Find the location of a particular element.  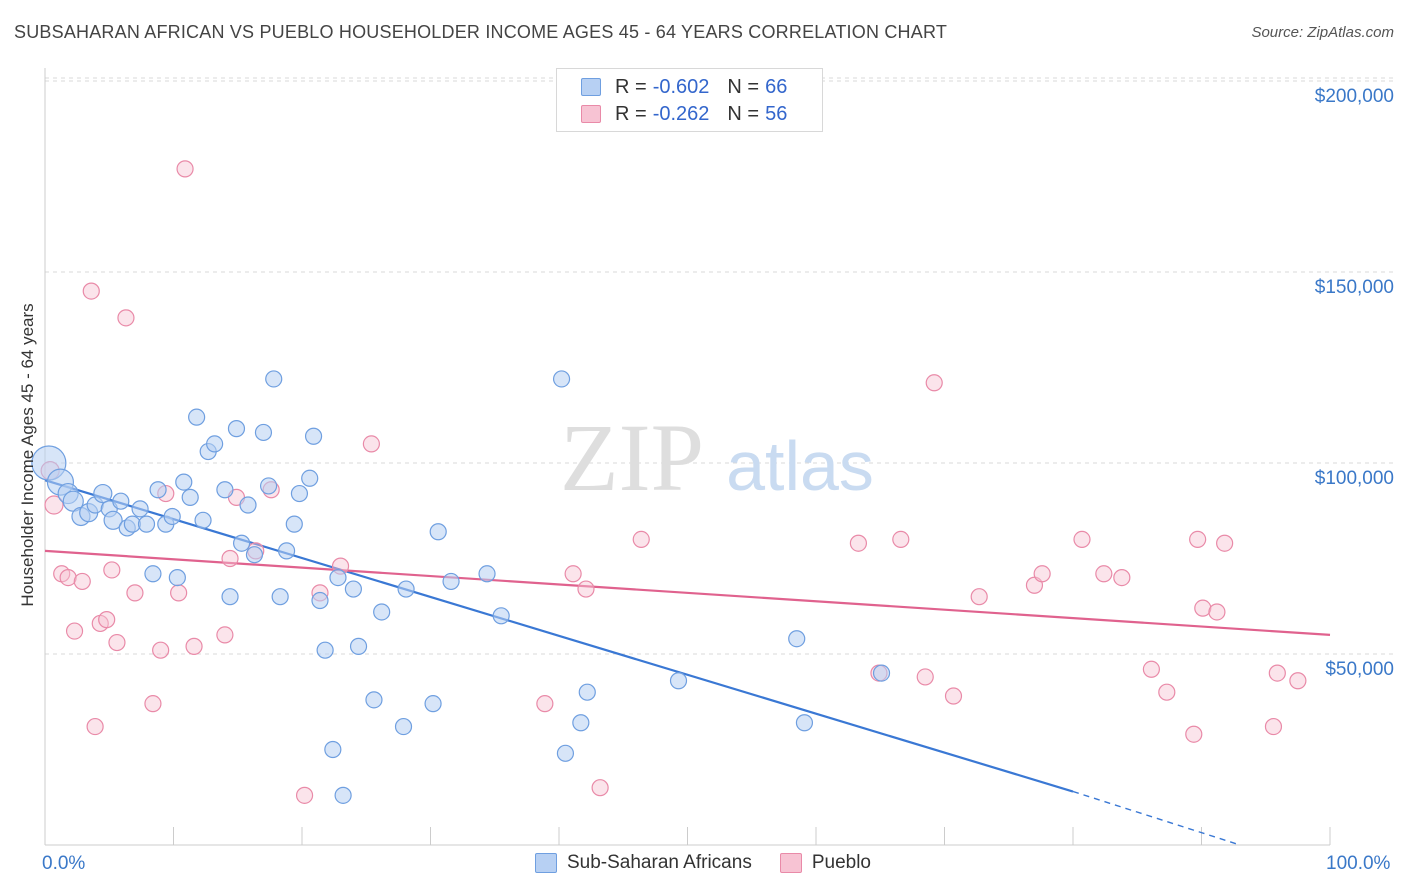

correlation-legend: R = -0.602 N = 66 R = -0.262 N = 56 is located at coordinates (689, 100).